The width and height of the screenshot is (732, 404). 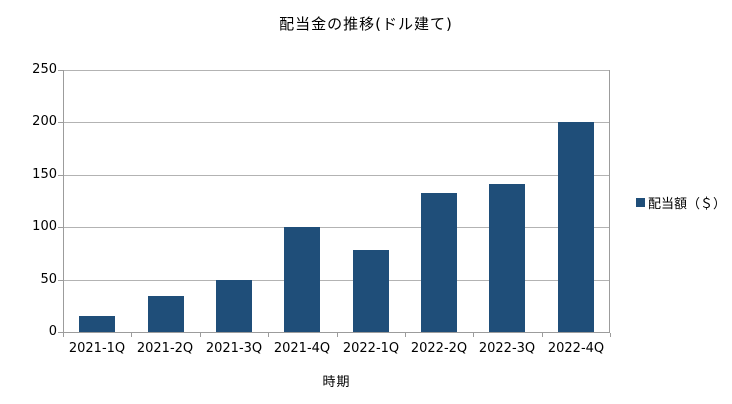 What do you see at coordinates (166, 314) in the screenshot?
I see `bar-2021-2Q` at bounding box center [166, 314].